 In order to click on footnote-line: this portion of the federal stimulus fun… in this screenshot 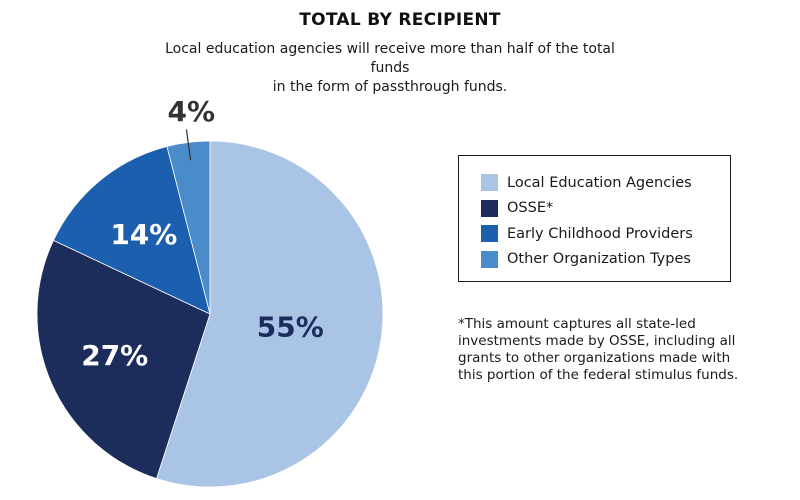, I will do `click(598, 375)`.